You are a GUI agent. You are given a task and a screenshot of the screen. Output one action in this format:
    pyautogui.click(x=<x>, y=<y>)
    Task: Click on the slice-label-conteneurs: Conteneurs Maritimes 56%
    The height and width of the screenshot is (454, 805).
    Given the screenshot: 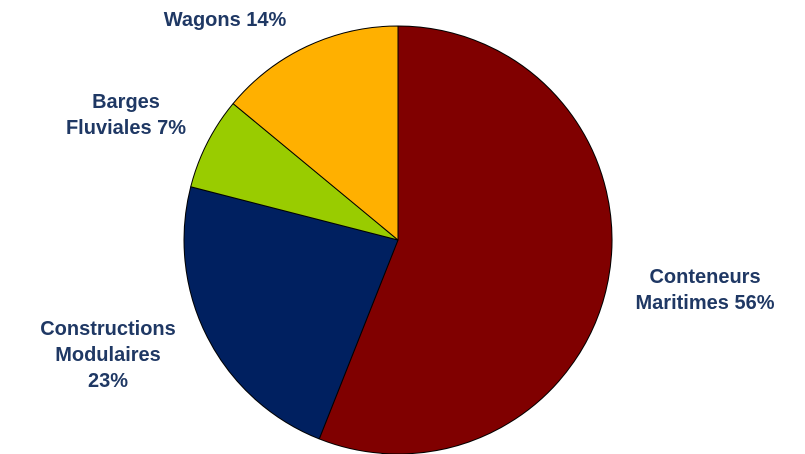 What is the action you would take?
    pyautogui.click(x=705, y=290)
    